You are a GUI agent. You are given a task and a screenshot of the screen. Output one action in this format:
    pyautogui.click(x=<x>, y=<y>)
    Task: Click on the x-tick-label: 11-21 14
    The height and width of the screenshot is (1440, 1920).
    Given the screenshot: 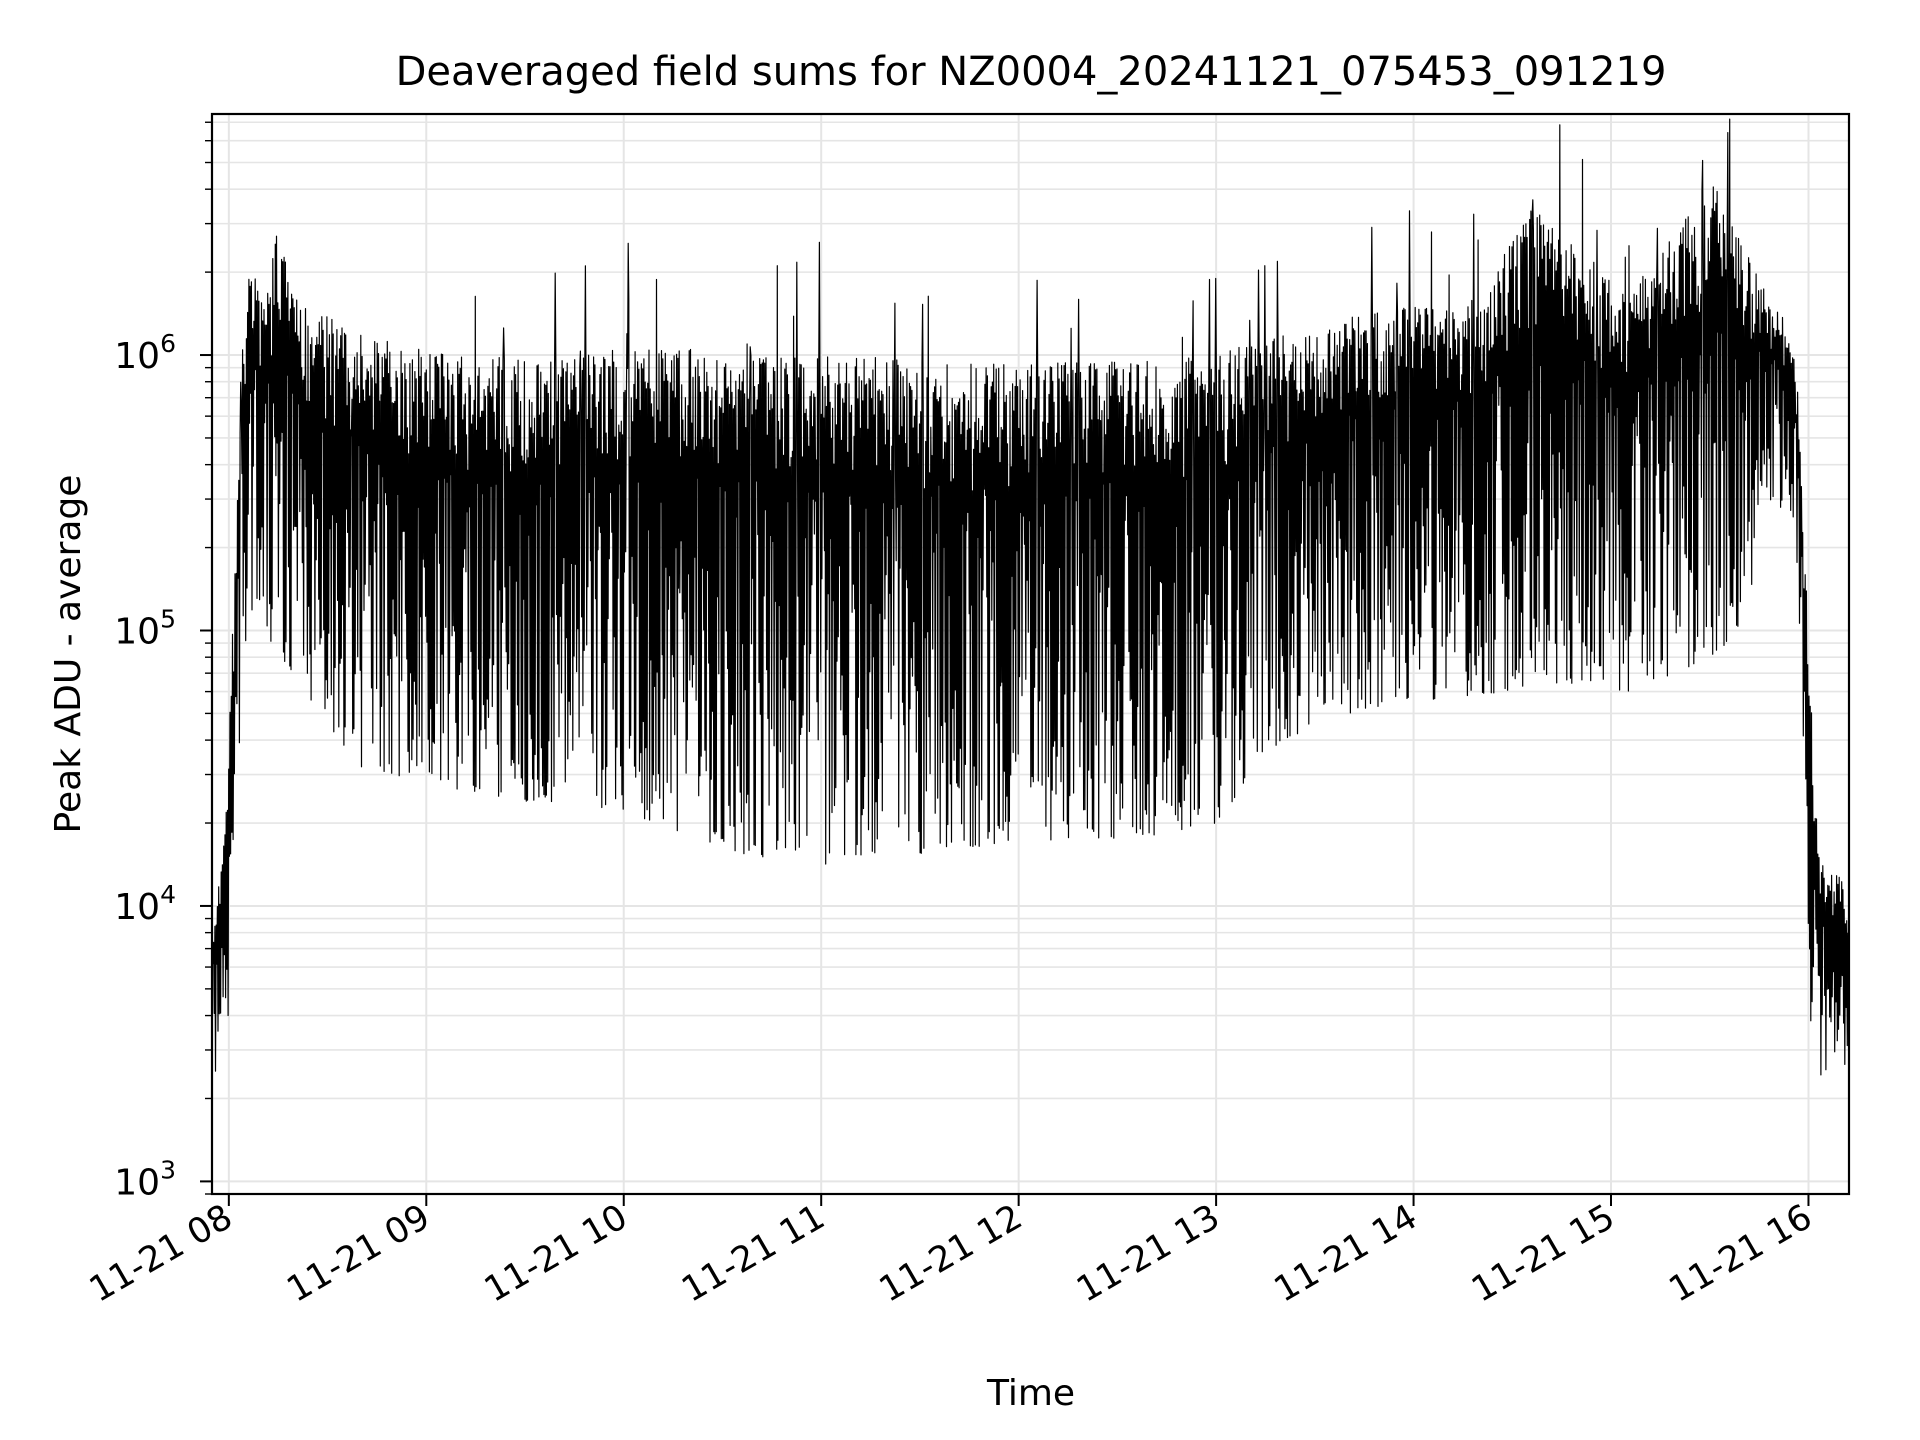 What is the action you would take?
    pyautogui.click(x=1346, y=1253)
    